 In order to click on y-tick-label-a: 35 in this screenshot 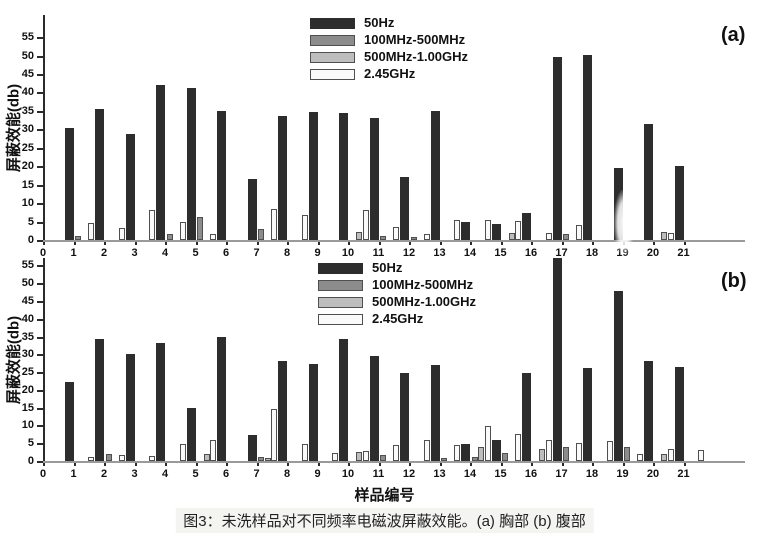, I will do `click(27, 110)`.